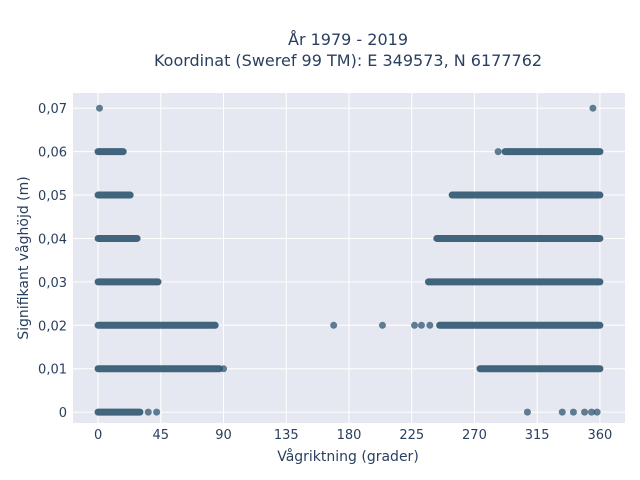 This screenshot has height=480, width=640. What do you see at coordinates (23, 257) in the screenshot?
I see `y-axis-label: Signifikant våghöjd (m)` at bounding box center [23, 257].